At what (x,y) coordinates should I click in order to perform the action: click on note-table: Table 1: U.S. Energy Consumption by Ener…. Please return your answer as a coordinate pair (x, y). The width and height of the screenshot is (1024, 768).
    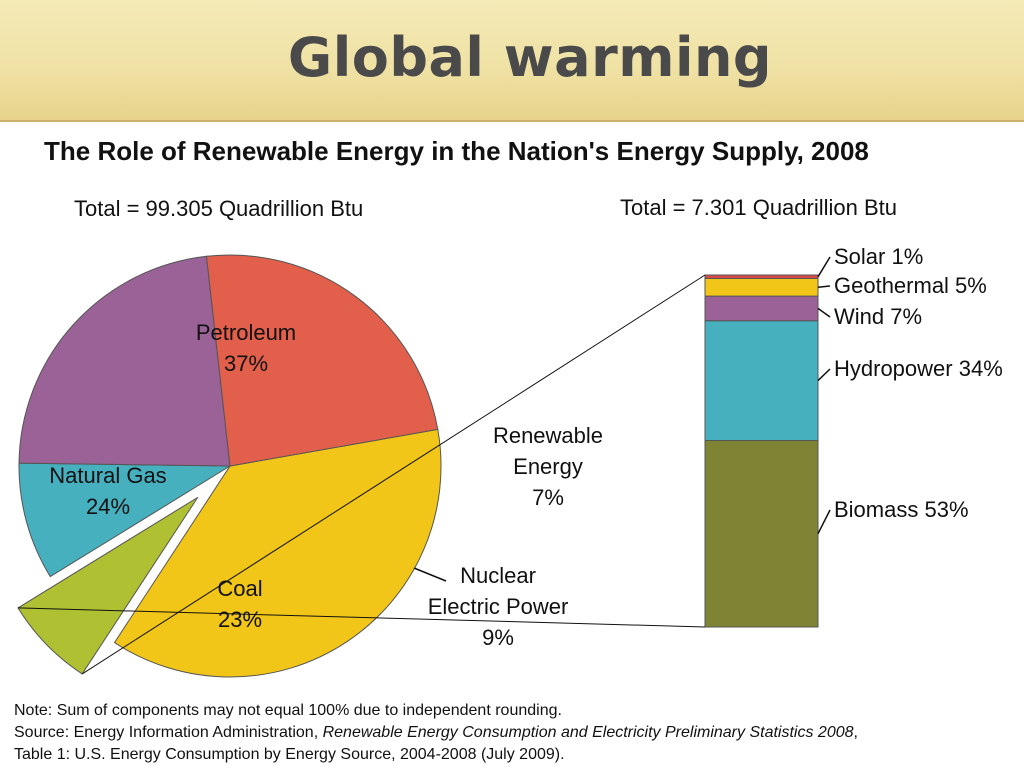
    Looking at the image, I should click on (289, 754).